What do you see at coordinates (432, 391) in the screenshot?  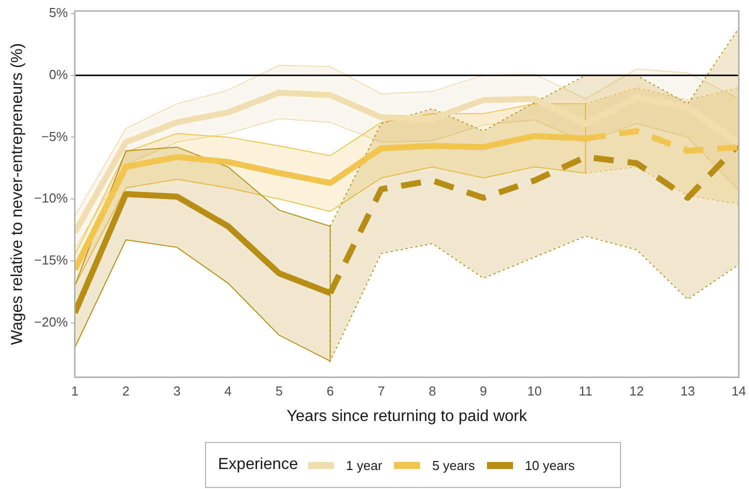 I see `x-tick-label: 8` at bounding box center [432, 391].